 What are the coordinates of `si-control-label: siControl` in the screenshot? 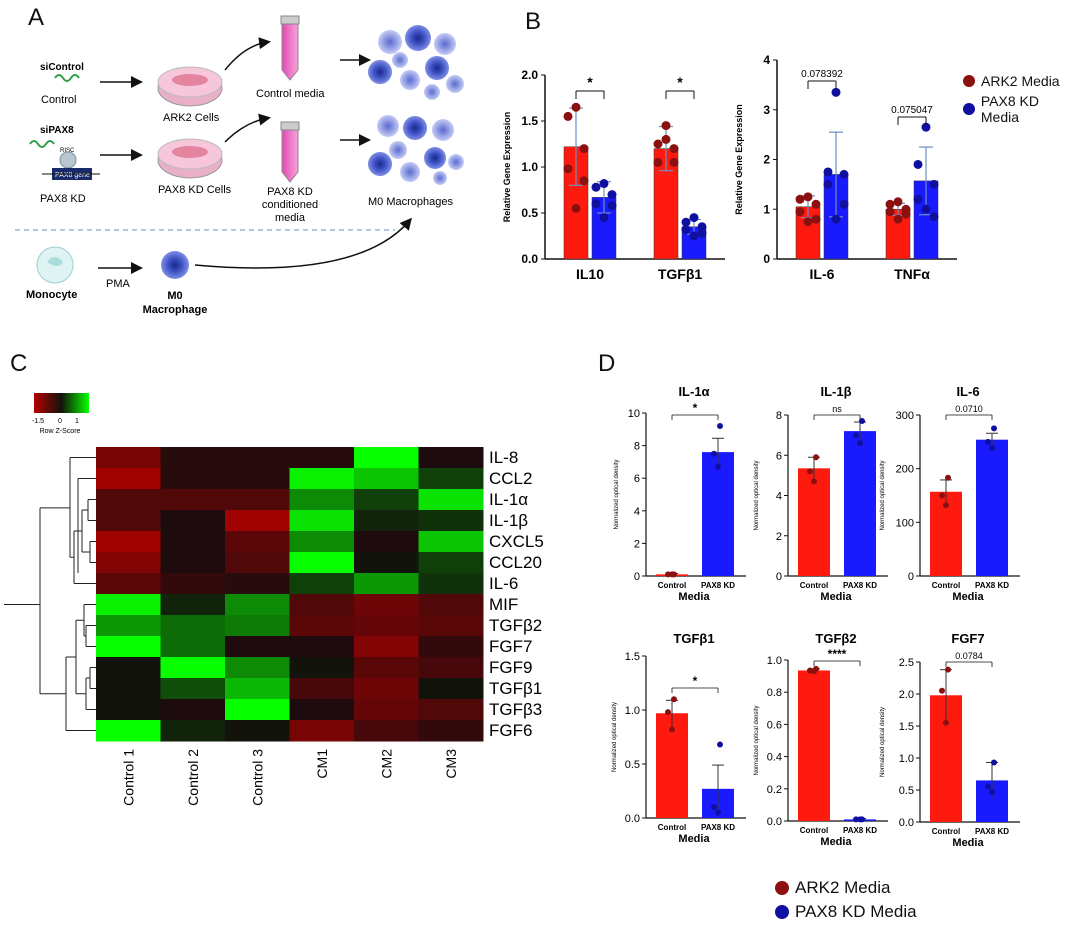 It's located at (62, 67).